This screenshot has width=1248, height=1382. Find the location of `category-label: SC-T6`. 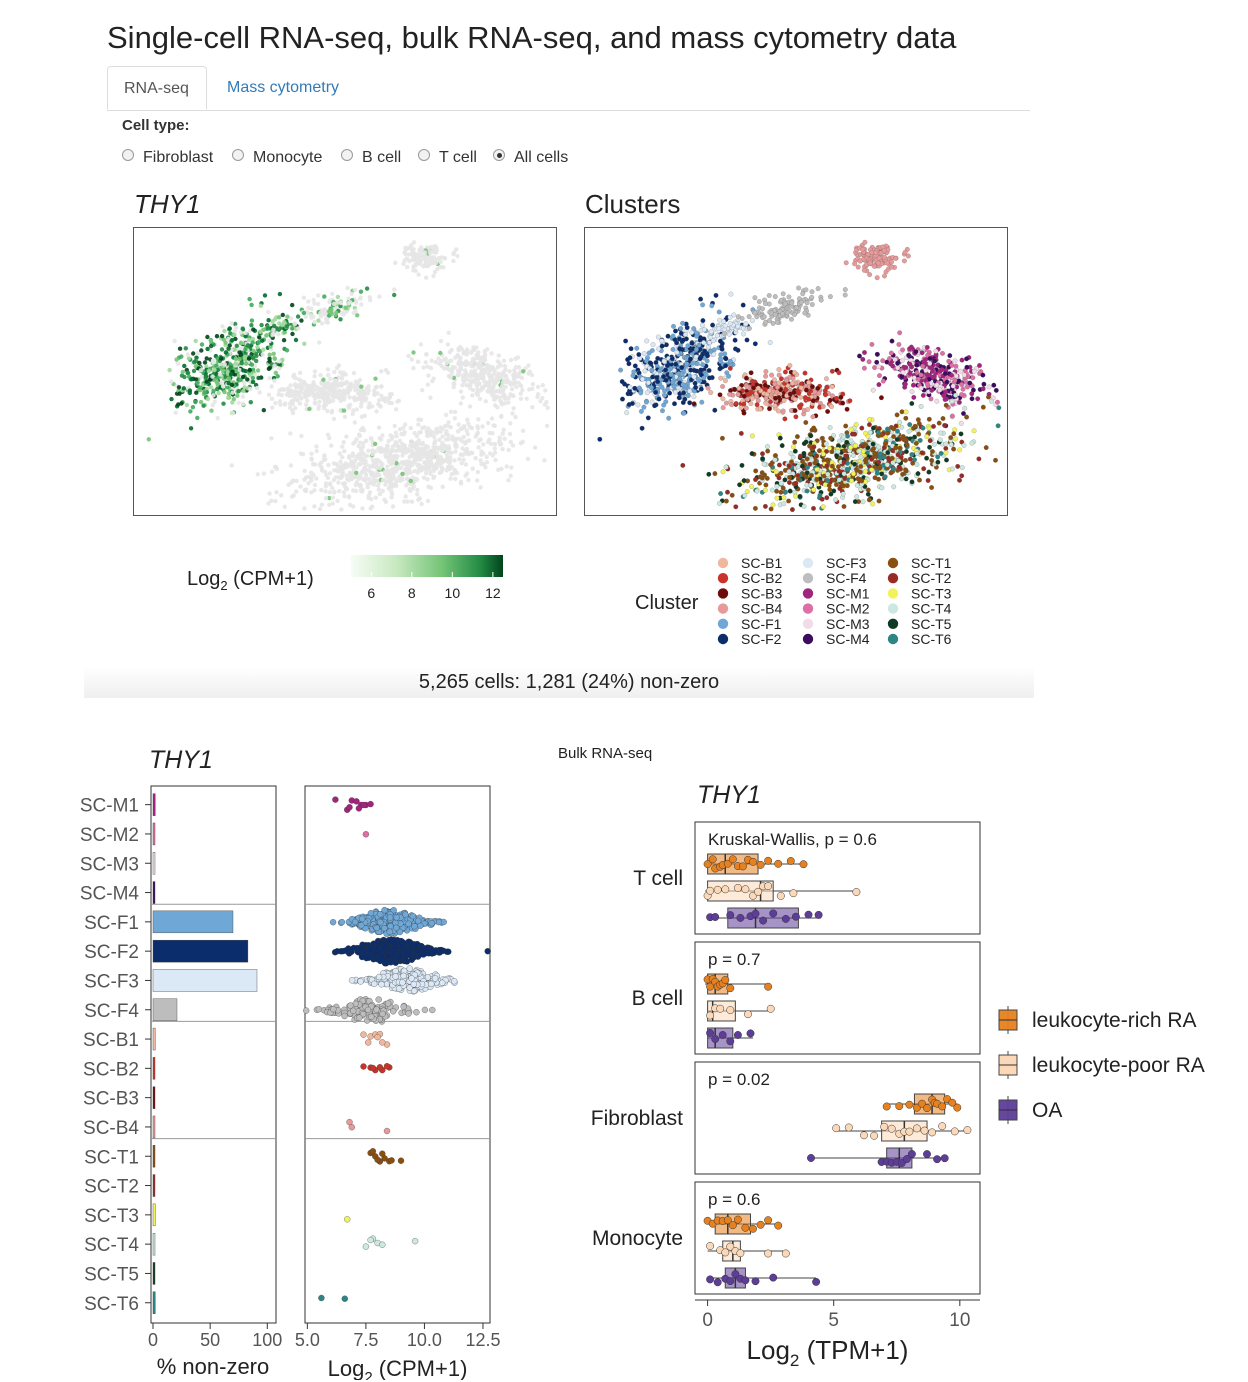

category-label: SC-T6 is located at coordinates (111, 1304).